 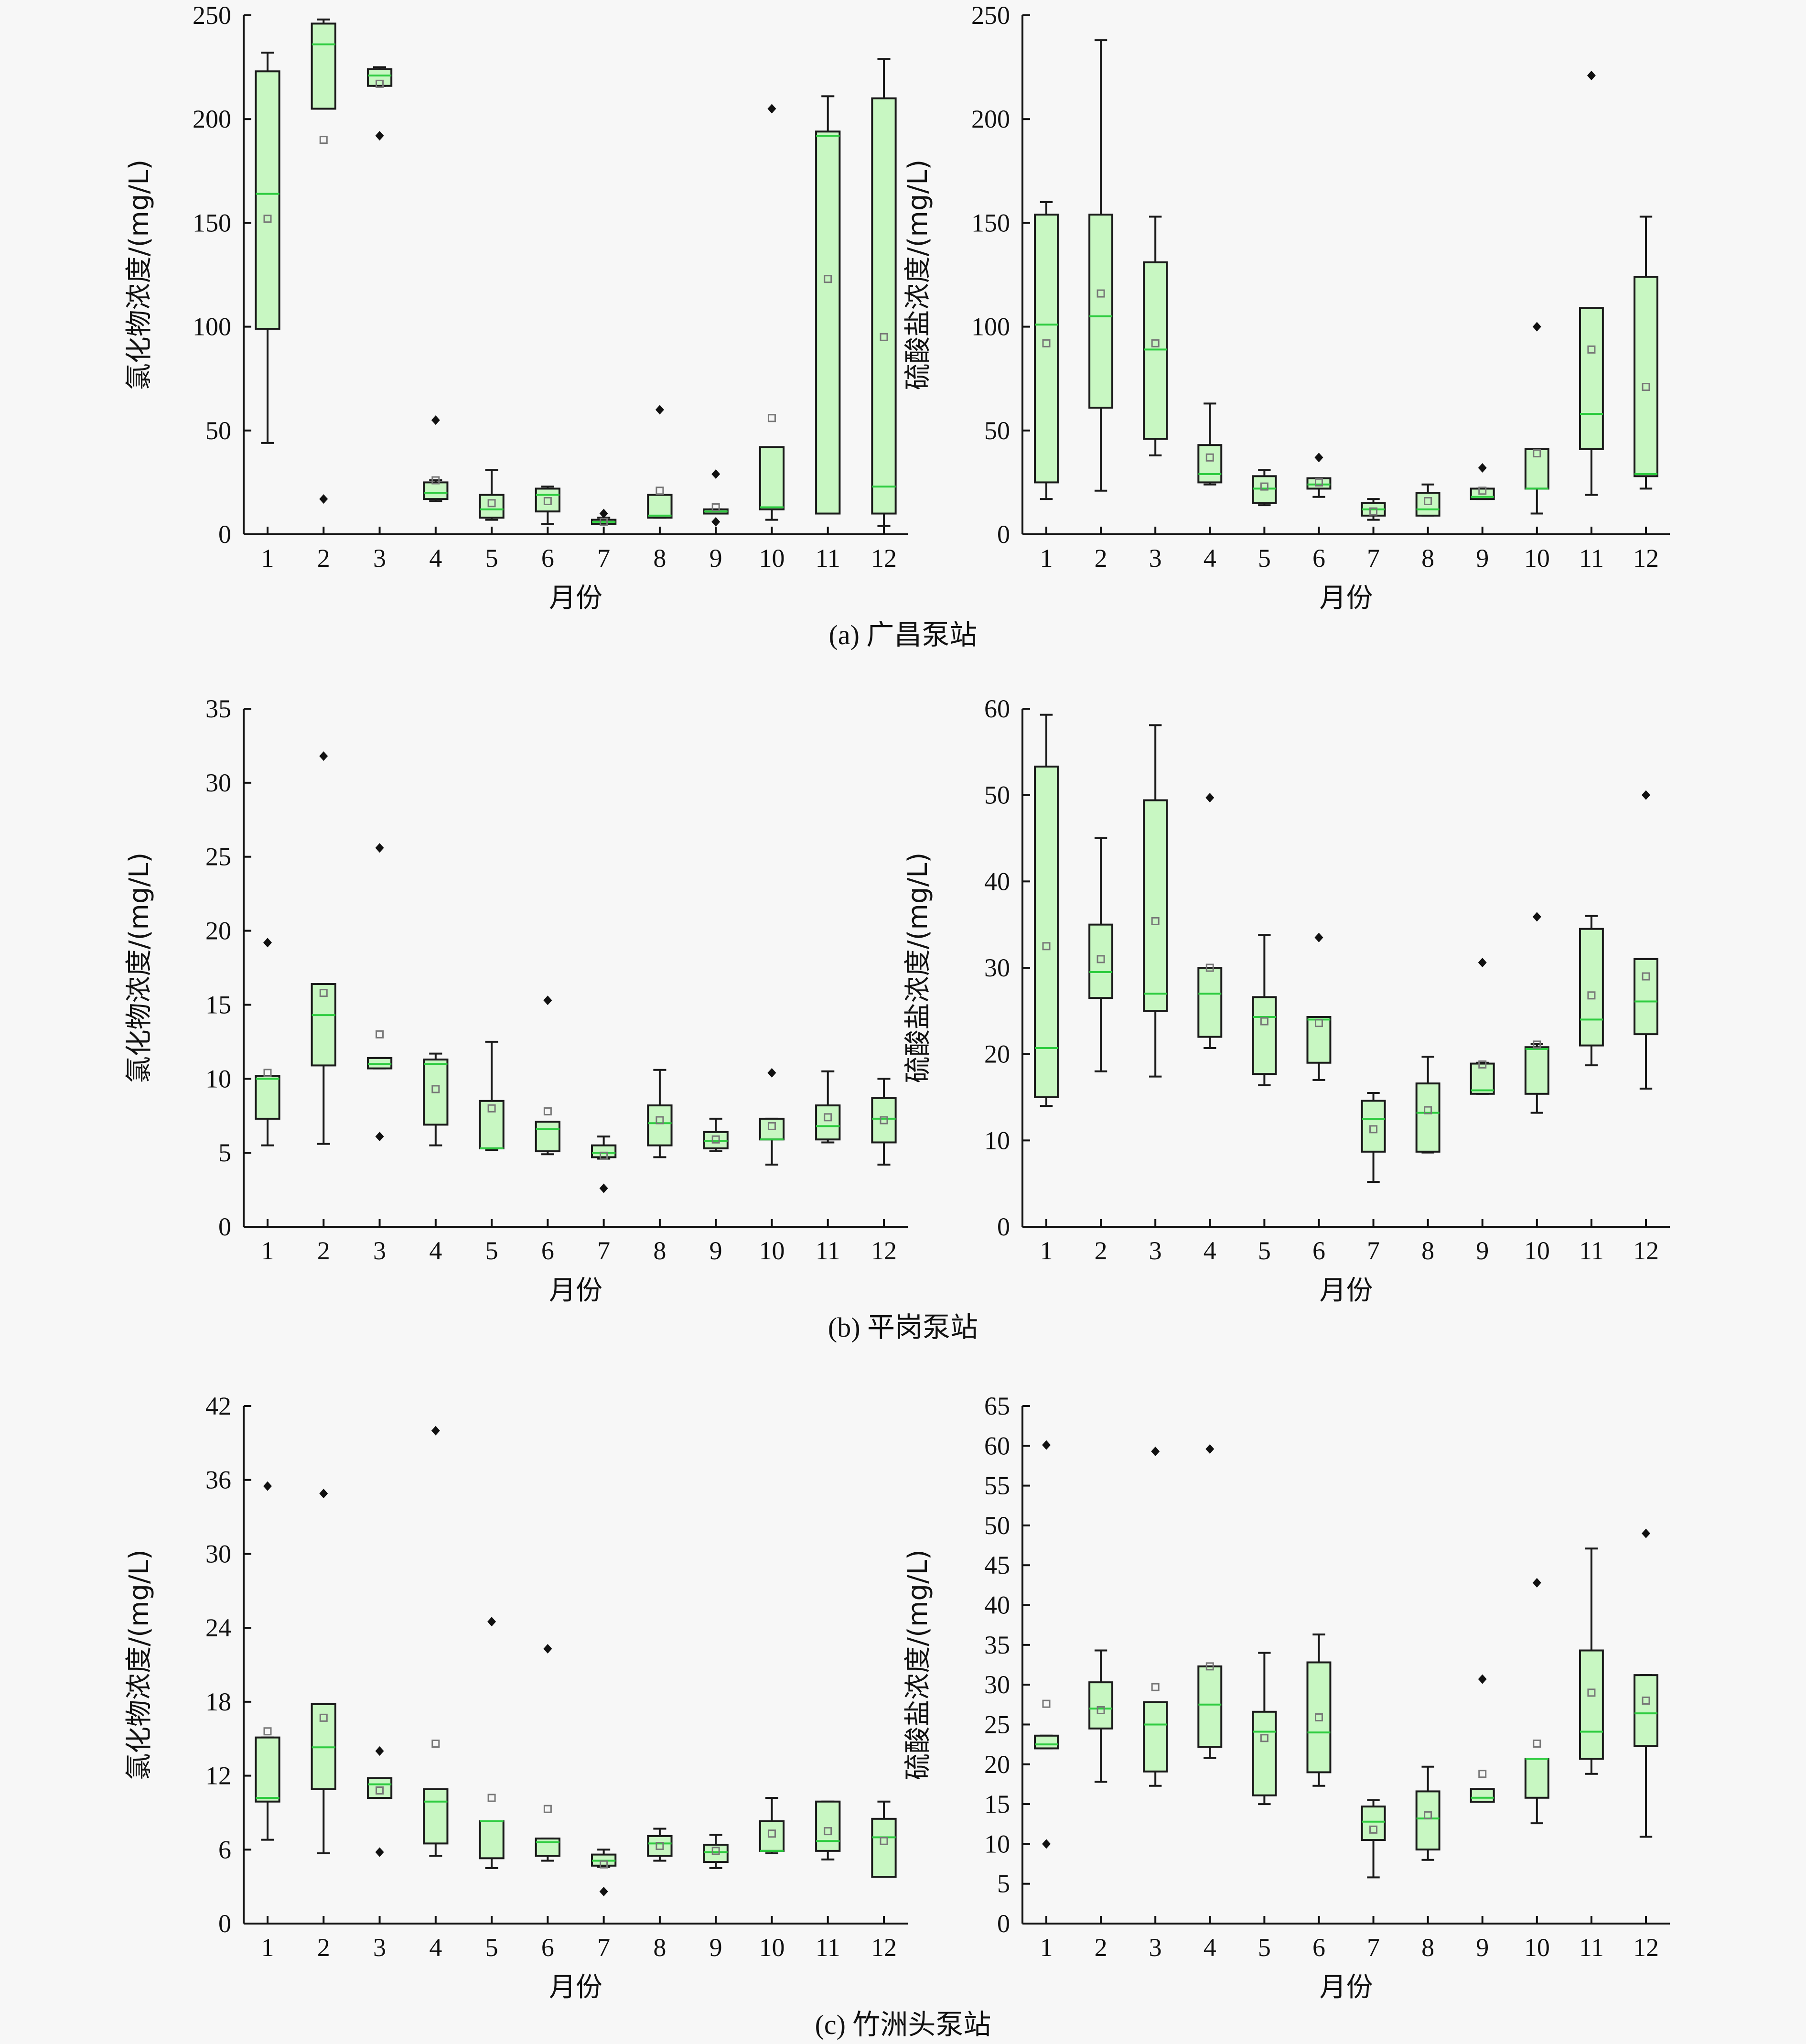 What do you see at coordinates (1347, 598) in the screenshot?
I see `x-axis-label: 月份` at bounding box center [1347, 598].